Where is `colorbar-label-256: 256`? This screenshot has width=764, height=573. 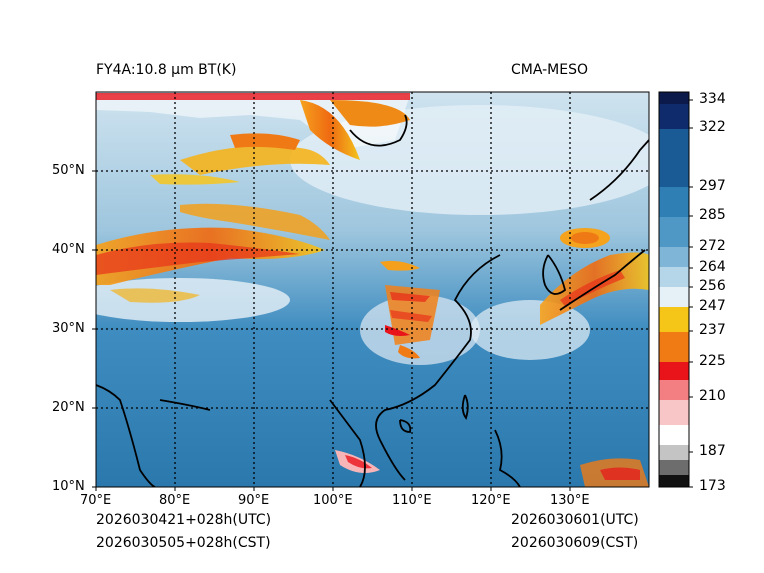
colorbar-label-256: 256 is located at coordinates (712, 286).